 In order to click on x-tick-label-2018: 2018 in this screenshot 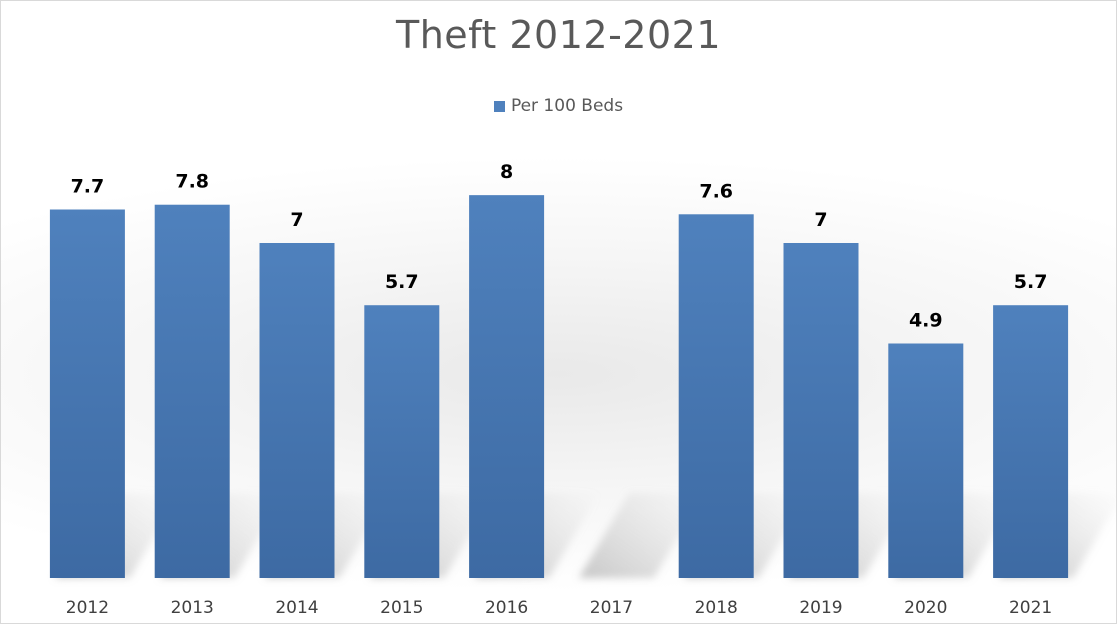, I will do `click(716, 608)`.